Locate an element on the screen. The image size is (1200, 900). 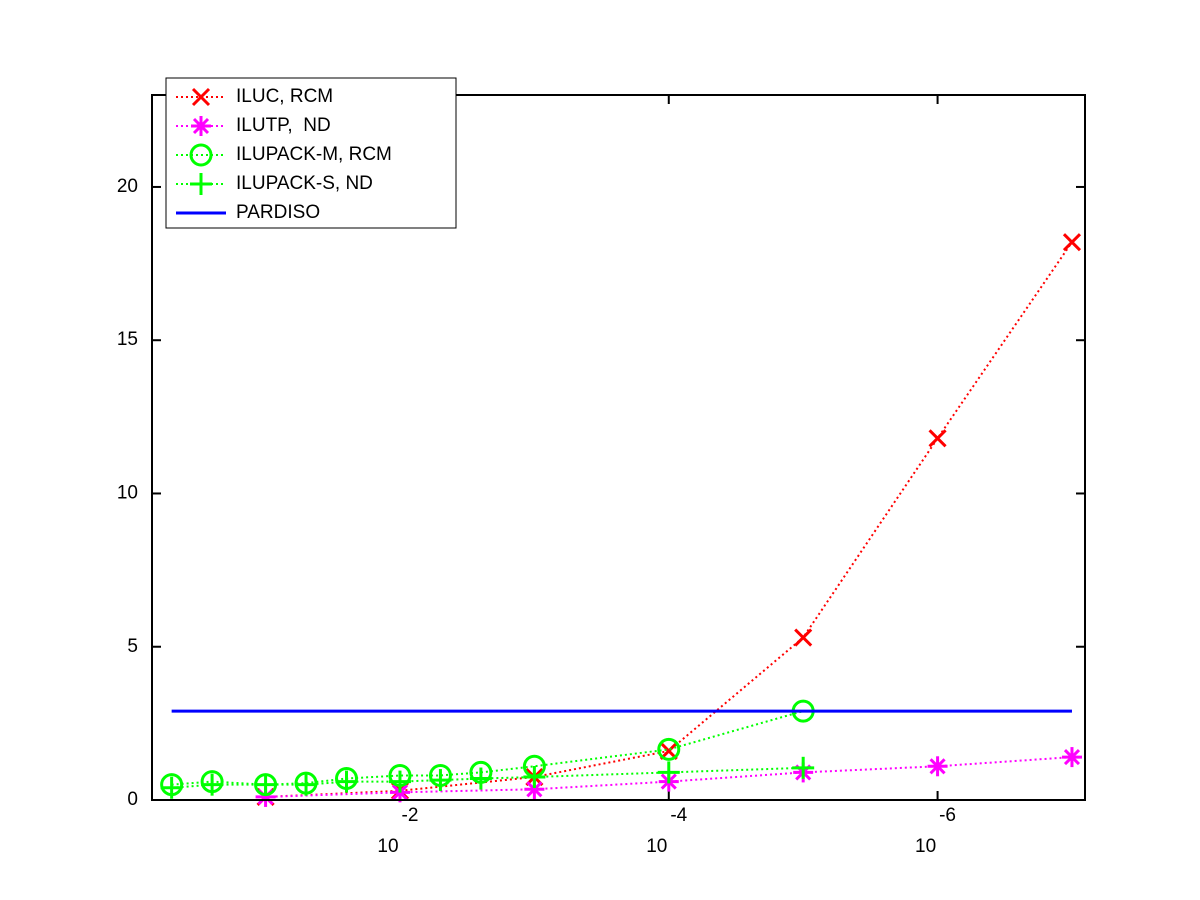
y-tick-label: 10 is located at coordinates (127, 492).